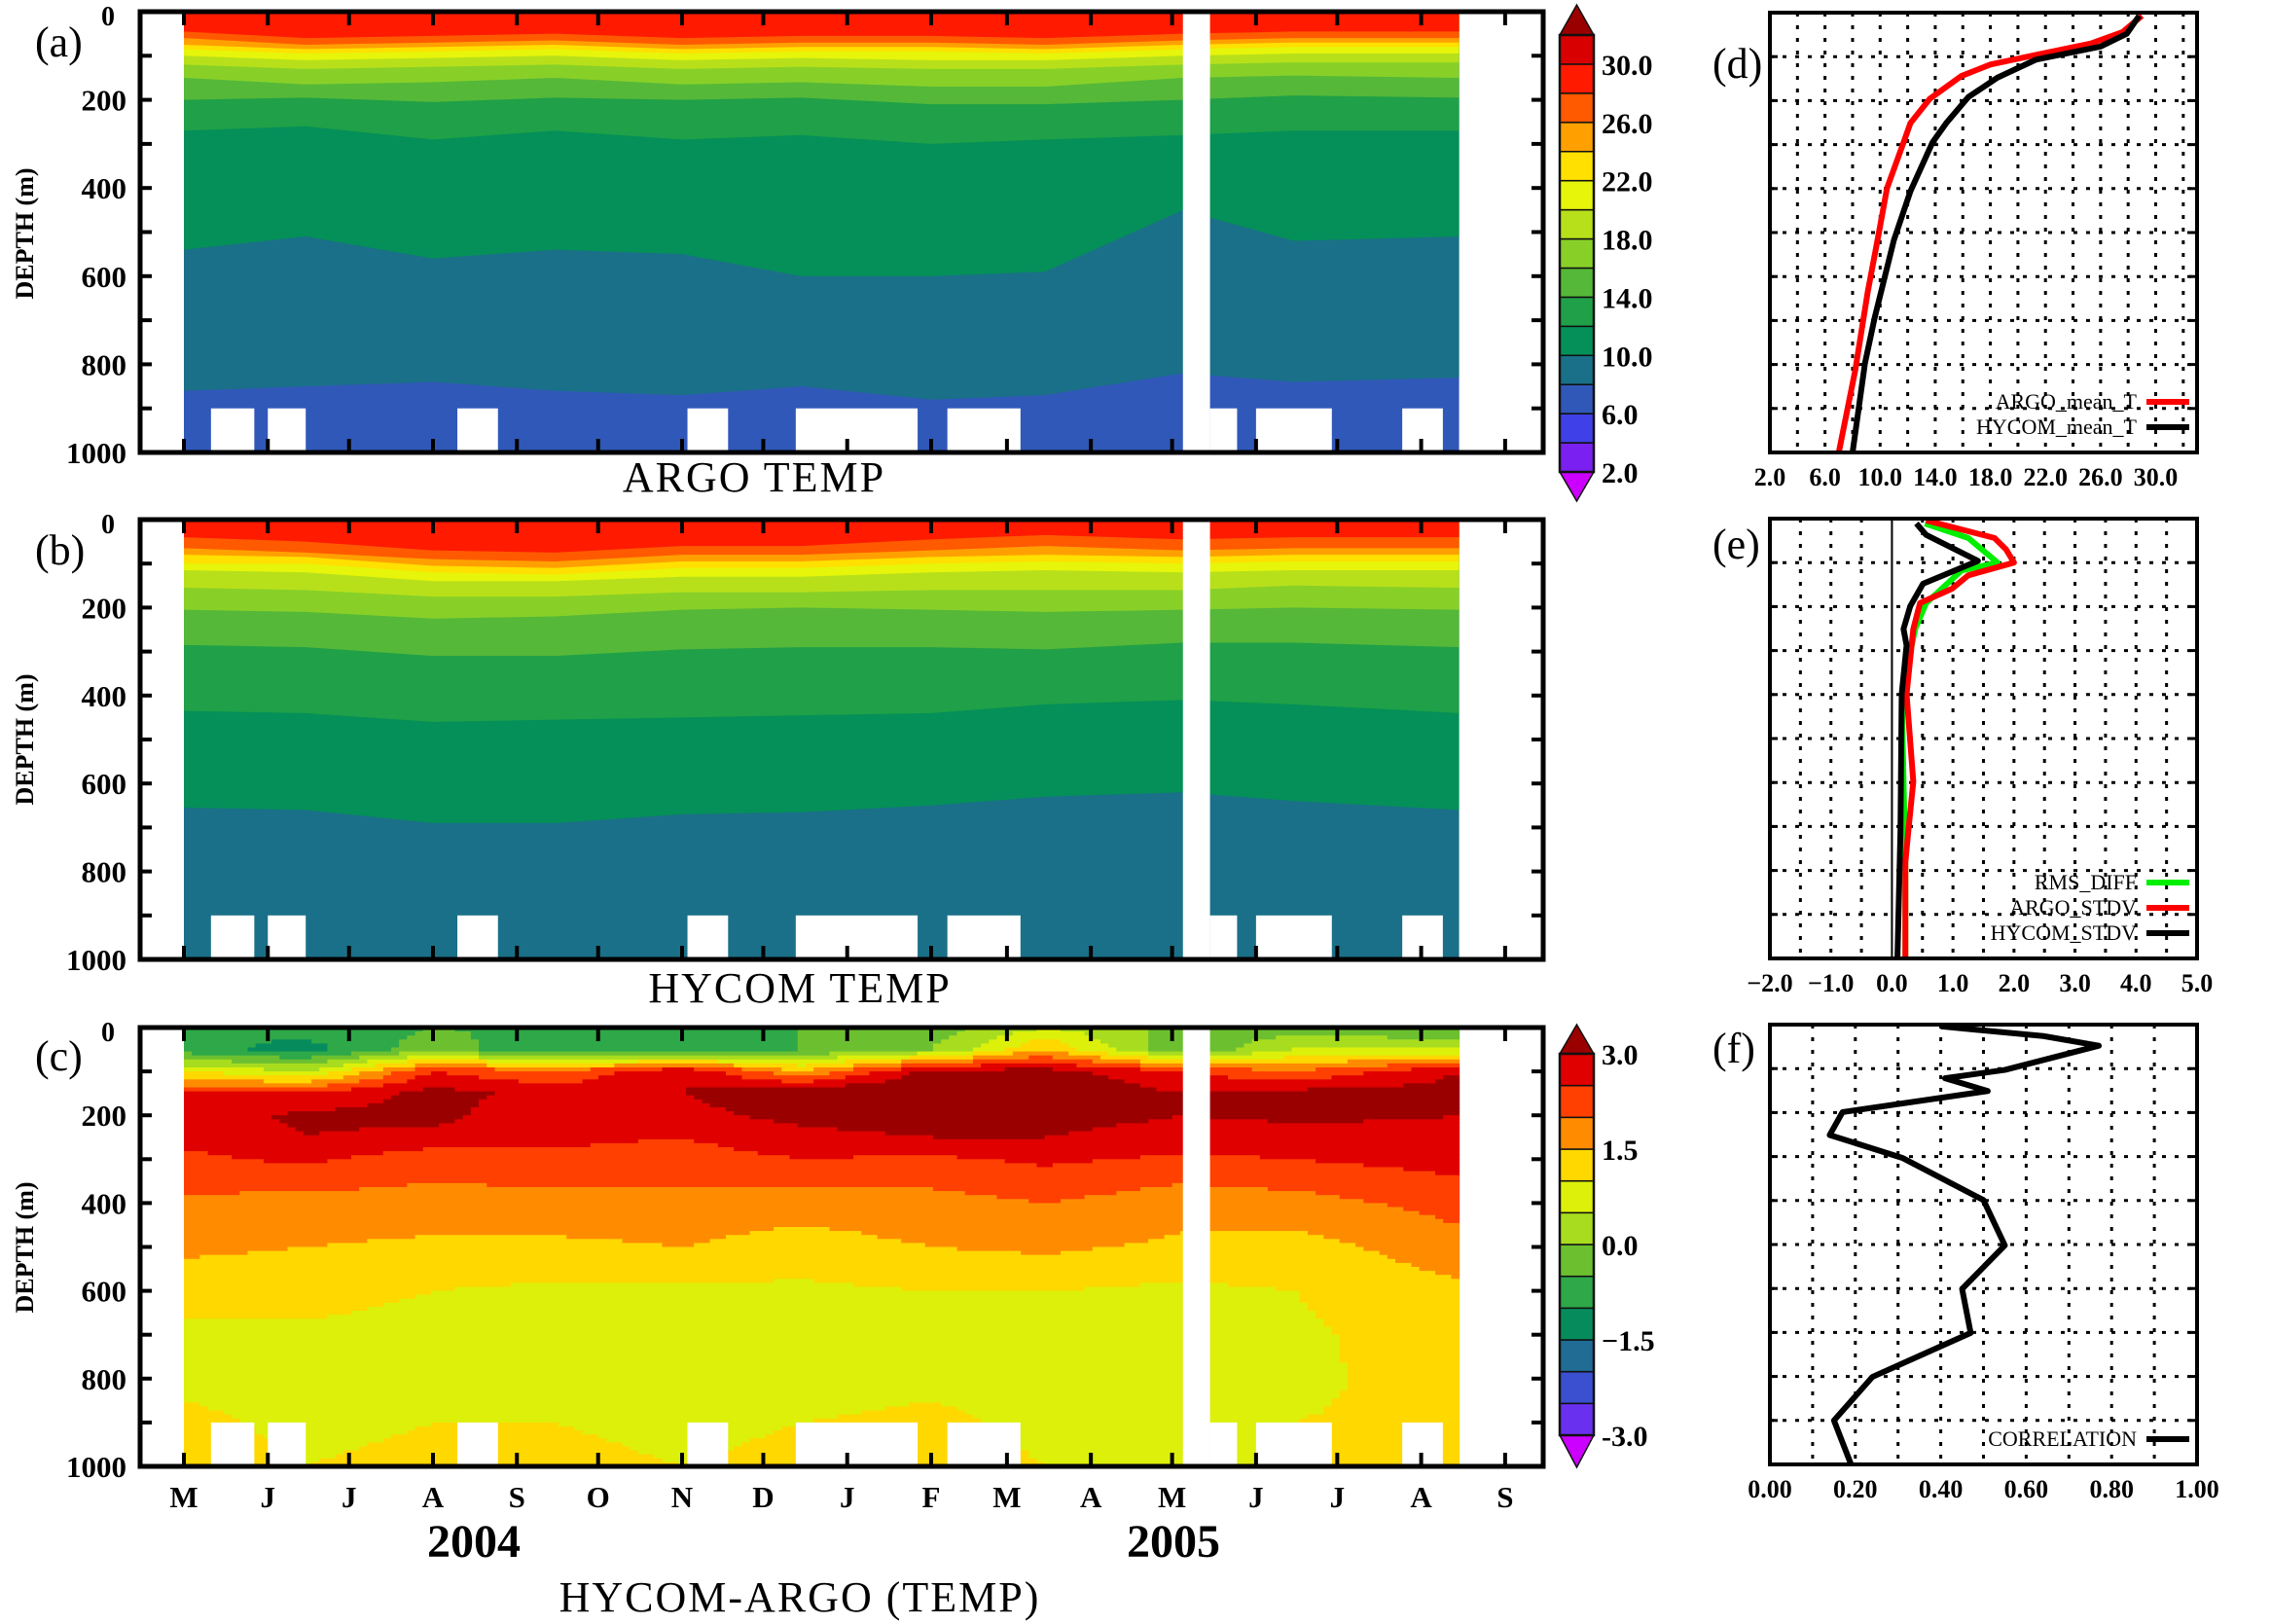 The width and height of the screenshot is (2271, 1624). What do you see at coordinates (268, 1497) in the screenshot?
I see `month-label: J` at bounding box center [268, 1497].